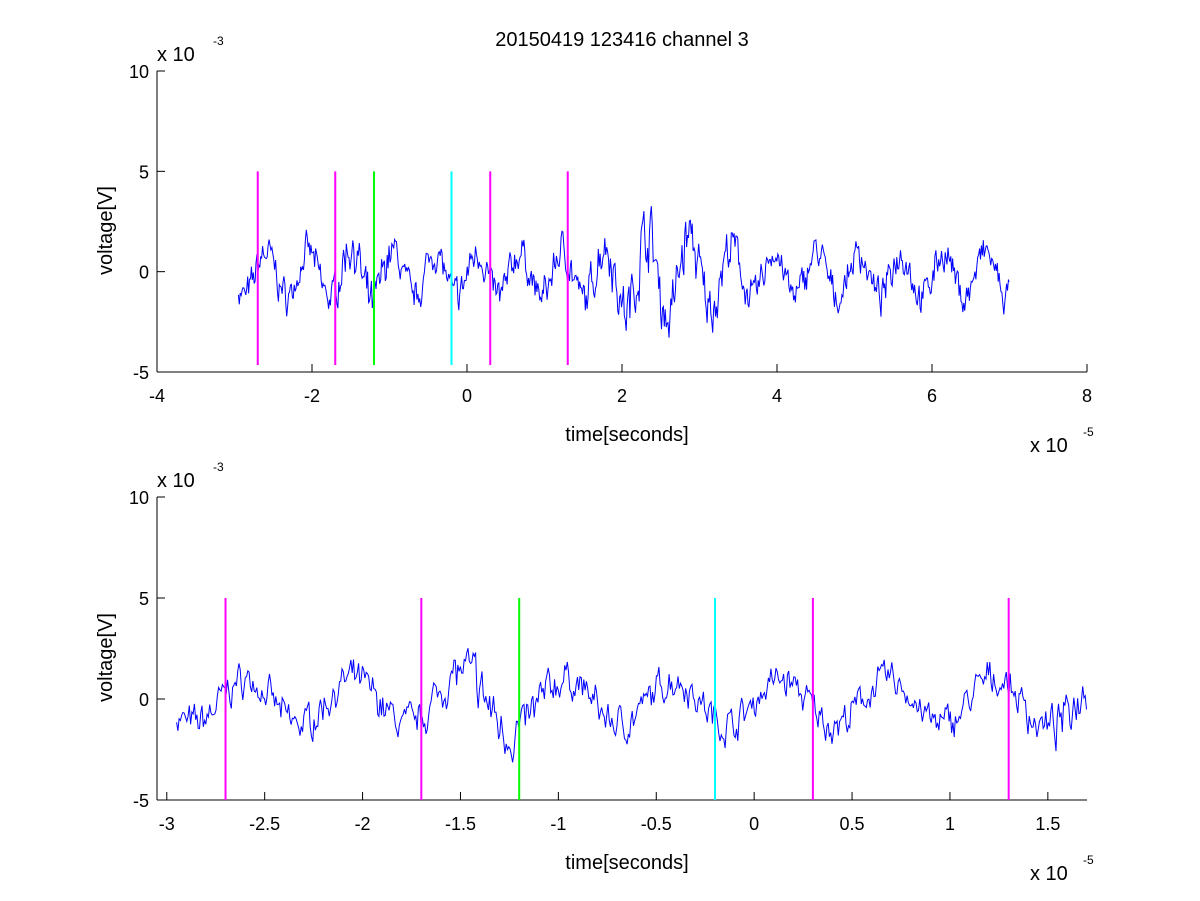 This screenshot has width=1200, height=901. I want to click on x-tick-label: 0.5, so click(852, 824).